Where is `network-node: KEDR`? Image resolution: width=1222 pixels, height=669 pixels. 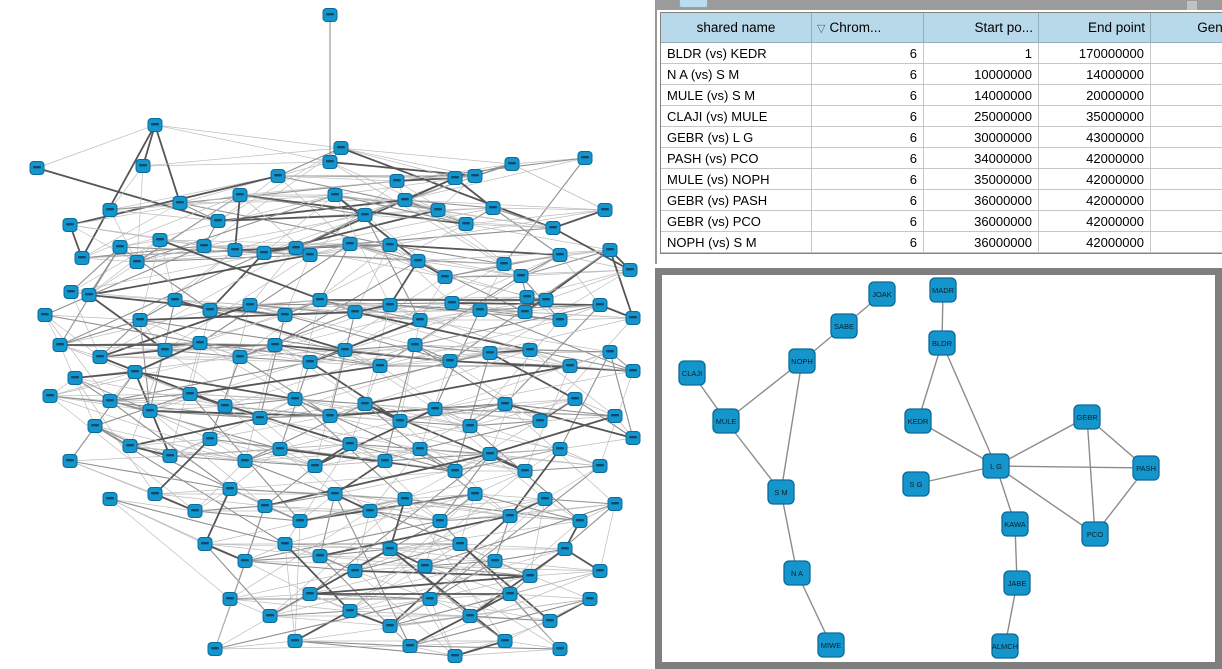
network-node: KEDR is located at coordinates (918, 421).